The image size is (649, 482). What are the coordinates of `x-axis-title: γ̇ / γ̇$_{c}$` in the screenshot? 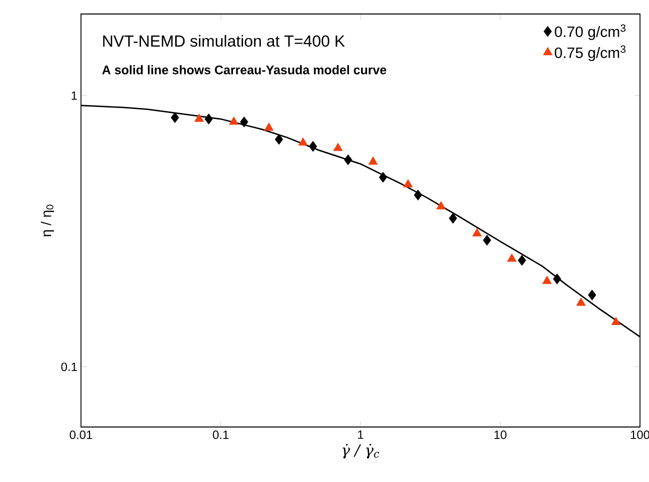 It's located at (361, 451).